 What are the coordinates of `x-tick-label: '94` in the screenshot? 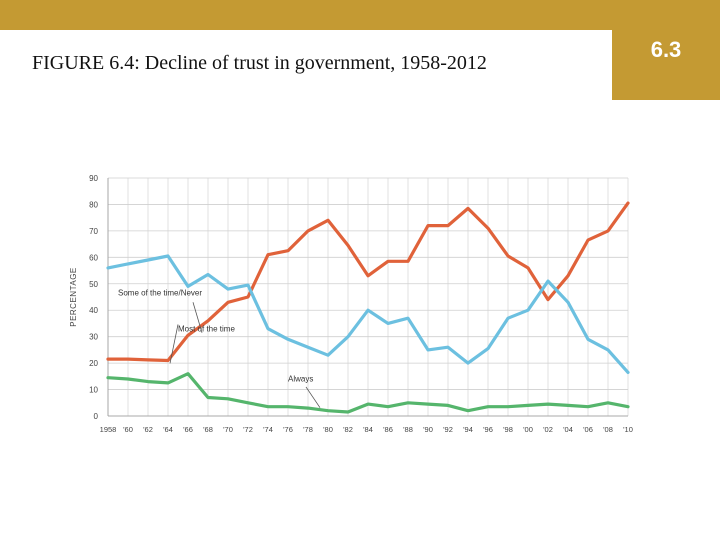 It's located at (468, 429).